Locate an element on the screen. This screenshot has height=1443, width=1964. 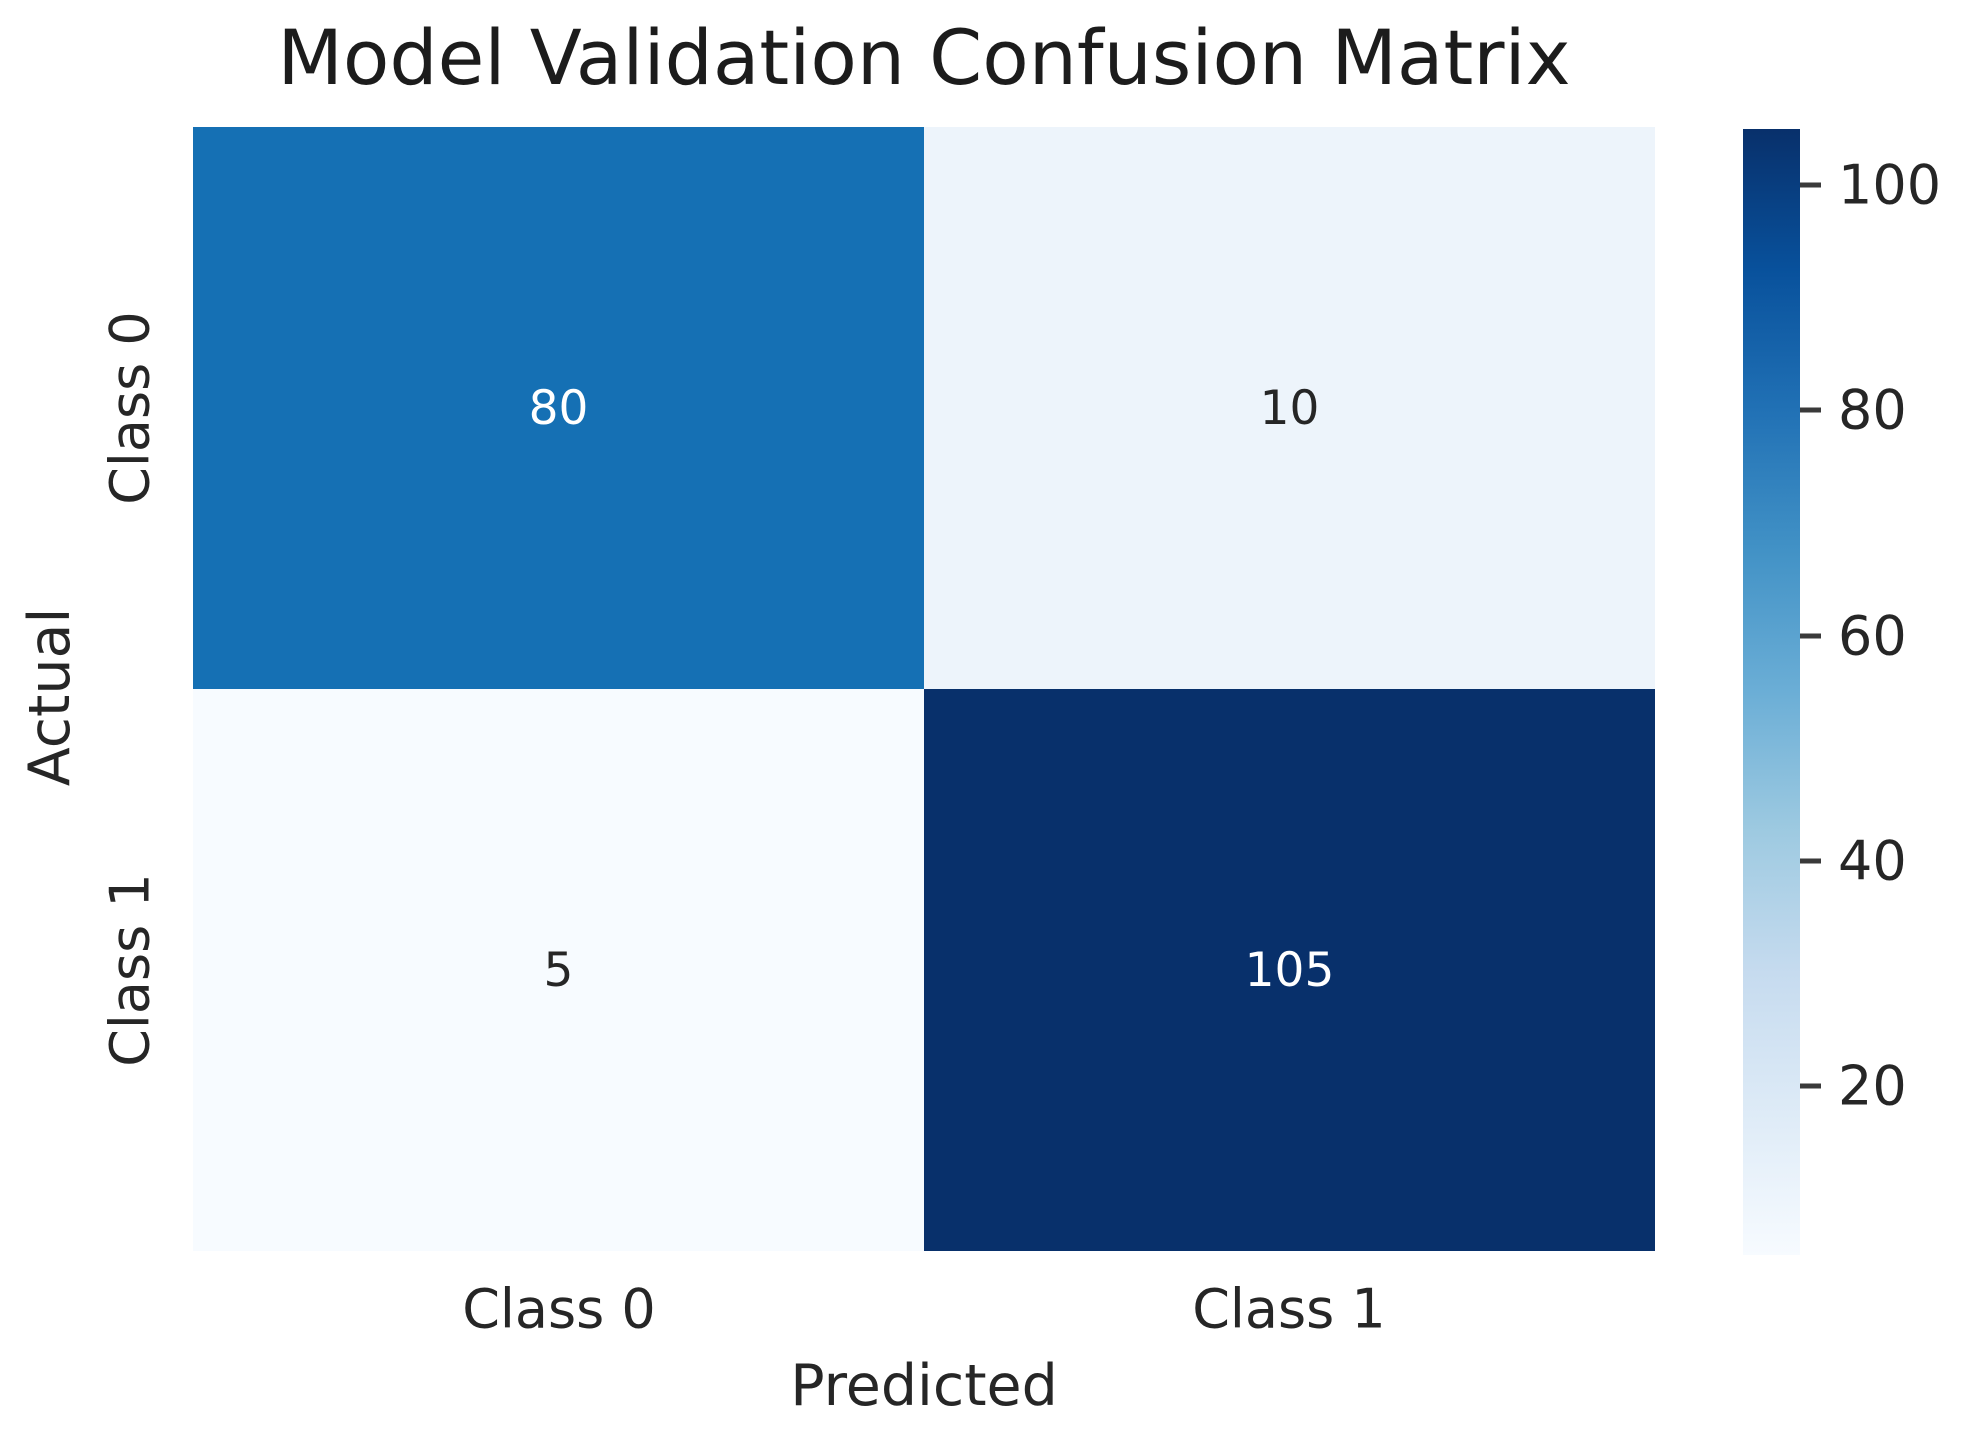
cell-value-true-negative: 80 is located at coordinates (558, 408).